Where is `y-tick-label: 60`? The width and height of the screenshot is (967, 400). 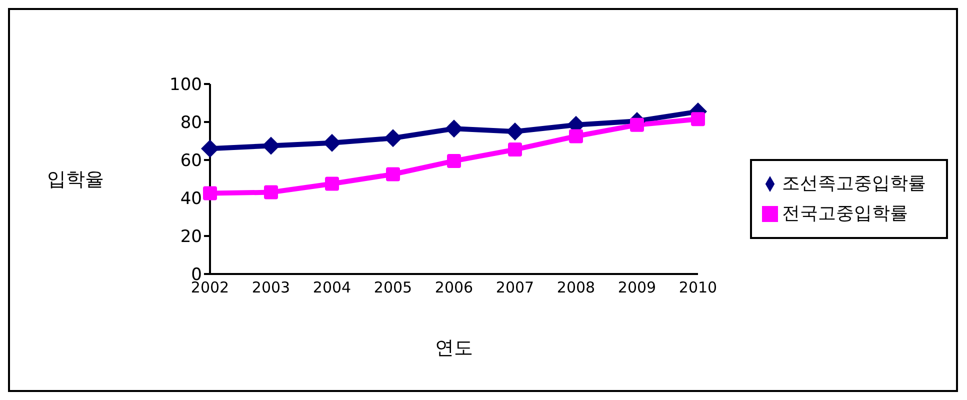
y-tick-label: 60 is located at coordinates (191, 161).